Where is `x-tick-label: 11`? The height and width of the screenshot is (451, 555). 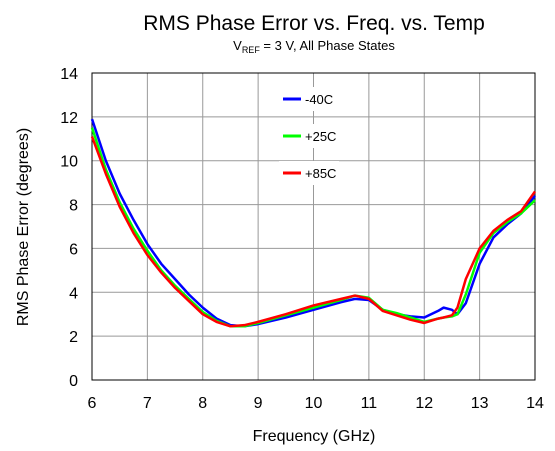 x-tick-label: 11 is located at coordinates (369, 403).